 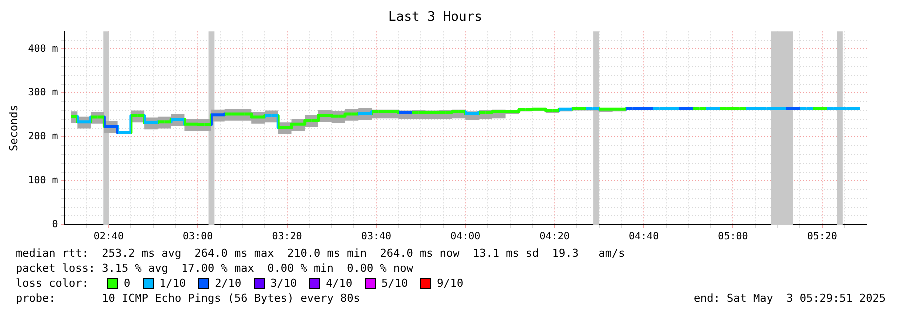 I want to click on x-tick-label: 04:00, so click(x=465, y=237).